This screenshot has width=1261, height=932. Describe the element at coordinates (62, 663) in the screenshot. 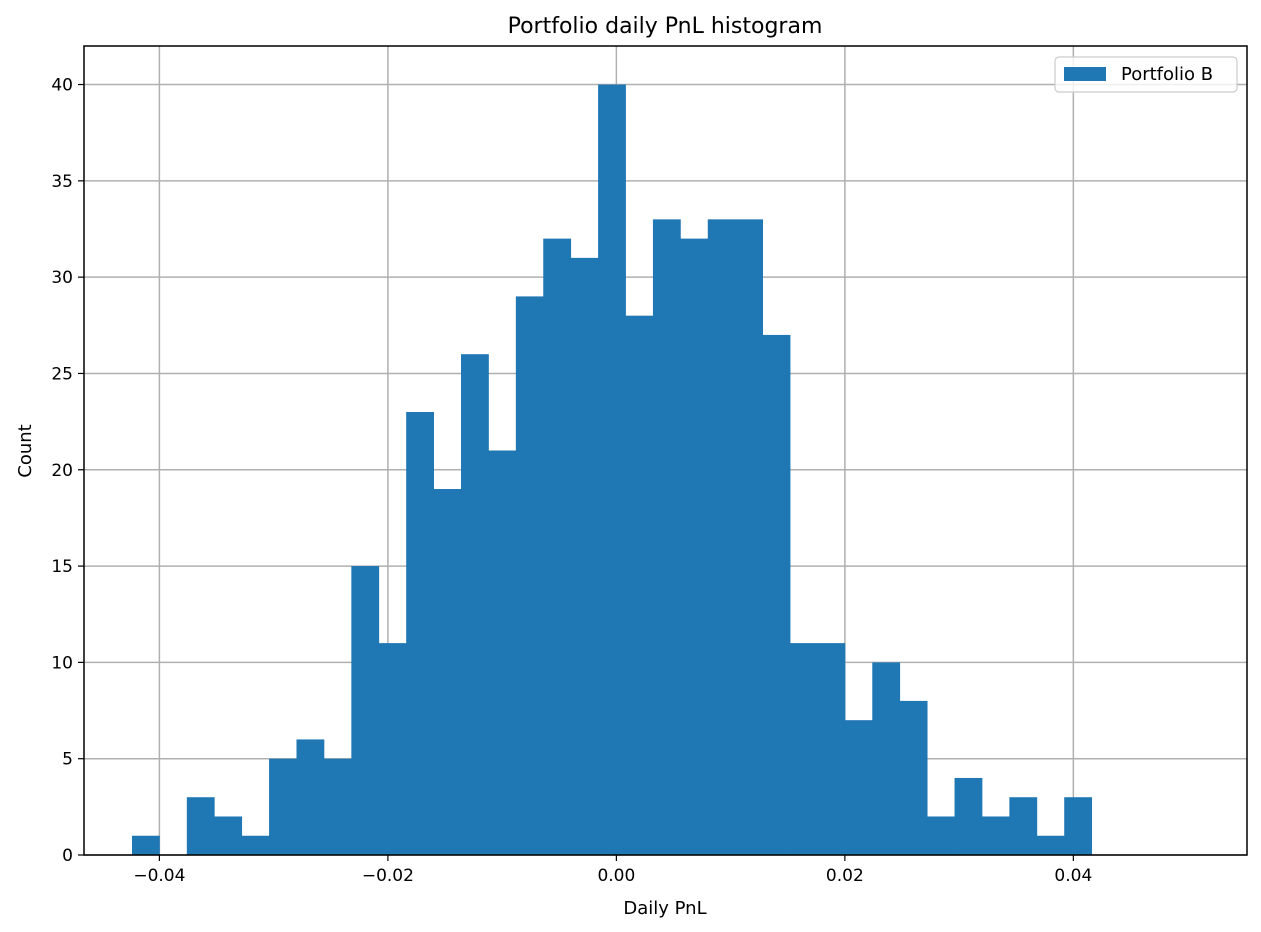

I see `y-tick-label: 10` at that location.